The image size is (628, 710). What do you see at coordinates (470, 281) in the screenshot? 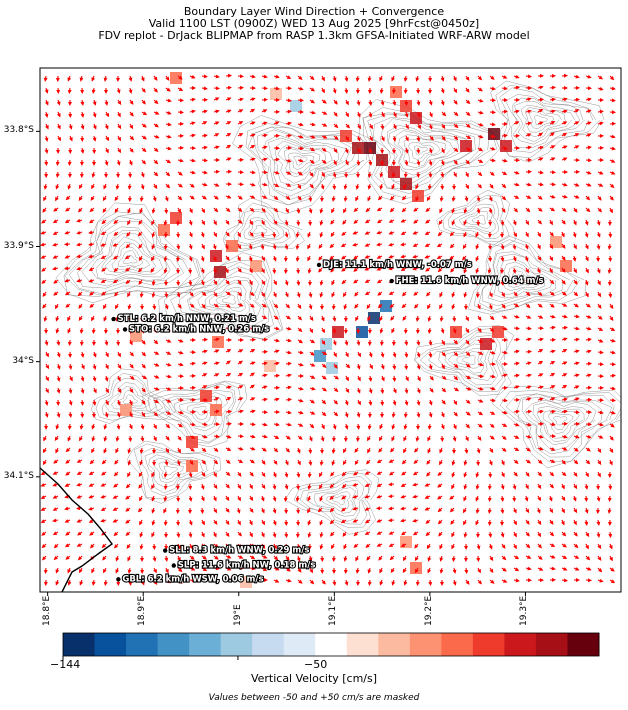
I see `station-label: FHE: 11.6 km/h WNW, 0.64 m/s` at bounding box center [470, 281].